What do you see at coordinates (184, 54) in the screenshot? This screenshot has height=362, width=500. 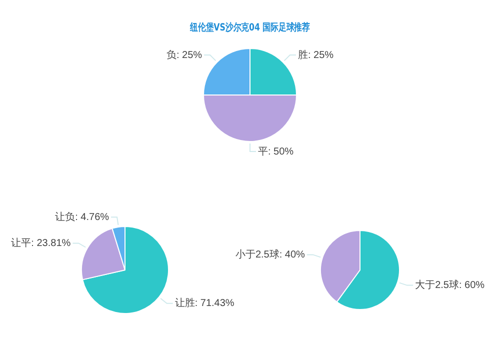 I see `slice-label: 负: 25%` at bounding box center [184, 54].